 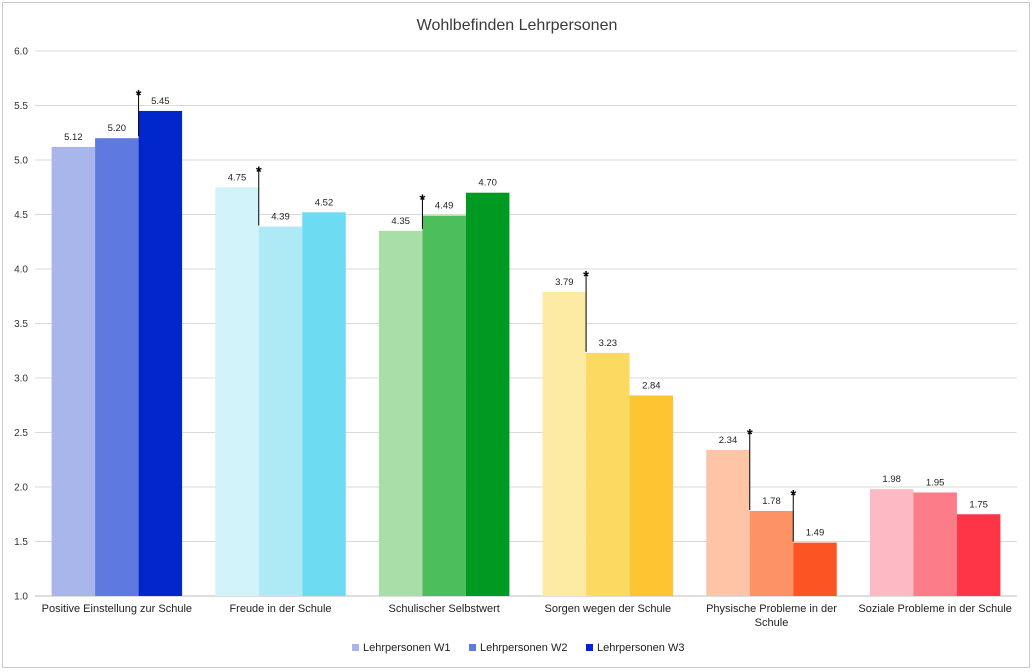 I want to click on data-label: 5.20, so click(x=117, y=128).